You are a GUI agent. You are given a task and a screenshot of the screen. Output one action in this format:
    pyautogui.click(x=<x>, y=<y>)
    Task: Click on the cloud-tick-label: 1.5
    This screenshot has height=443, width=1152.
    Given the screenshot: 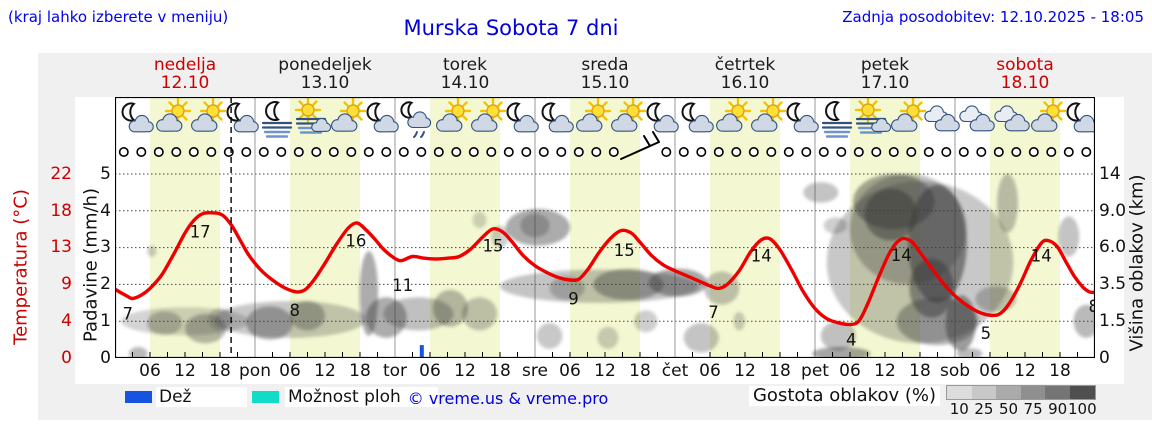 What is the action you would take?
    pyautogui.click(x=1113, y=321)
    